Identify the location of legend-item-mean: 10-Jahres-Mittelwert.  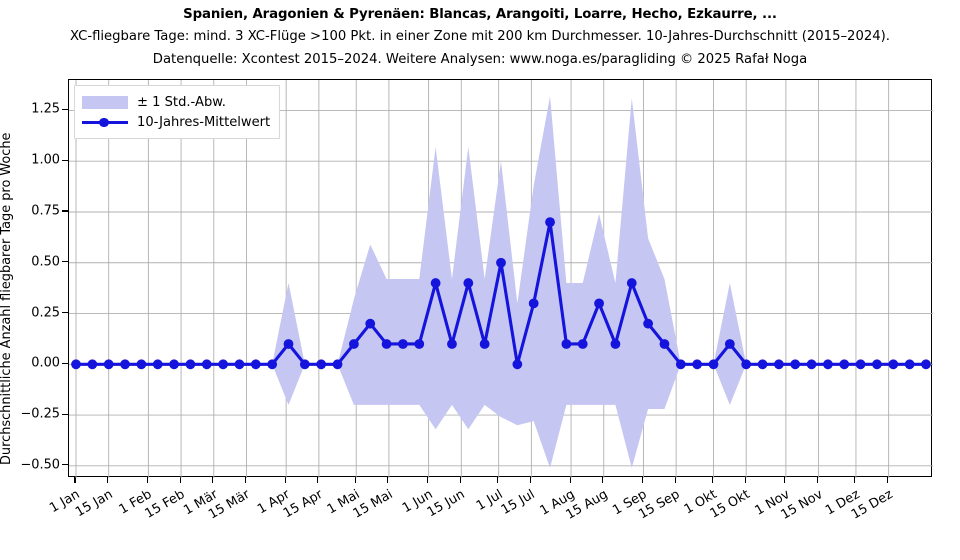
(176, 122).